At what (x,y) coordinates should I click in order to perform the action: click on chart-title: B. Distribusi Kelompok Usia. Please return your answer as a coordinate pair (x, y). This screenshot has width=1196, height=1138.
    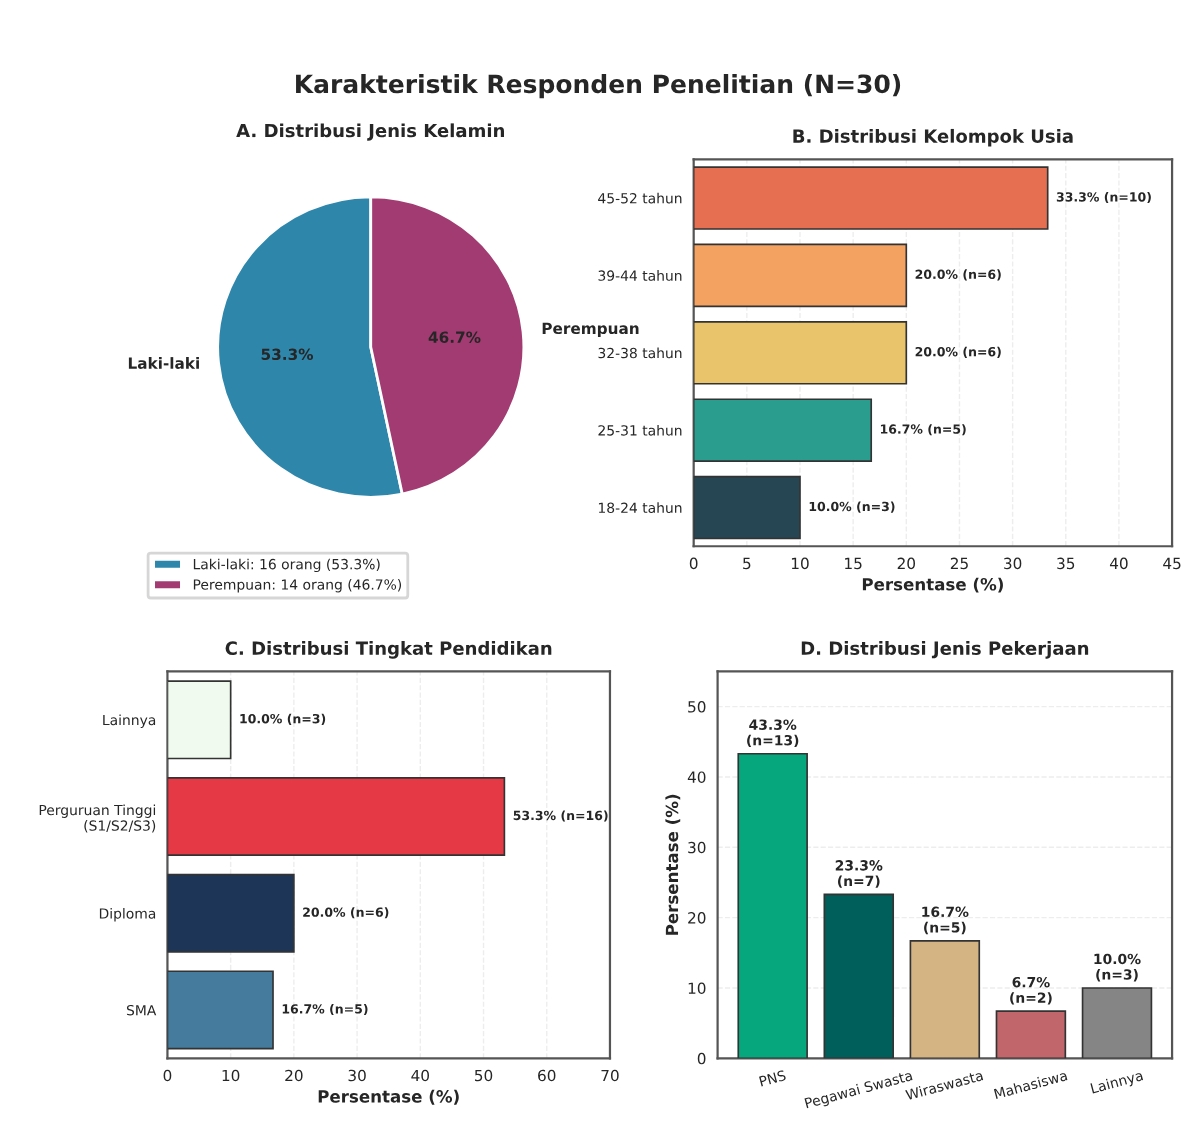
    Looking at the image, I should click on (933, 137).